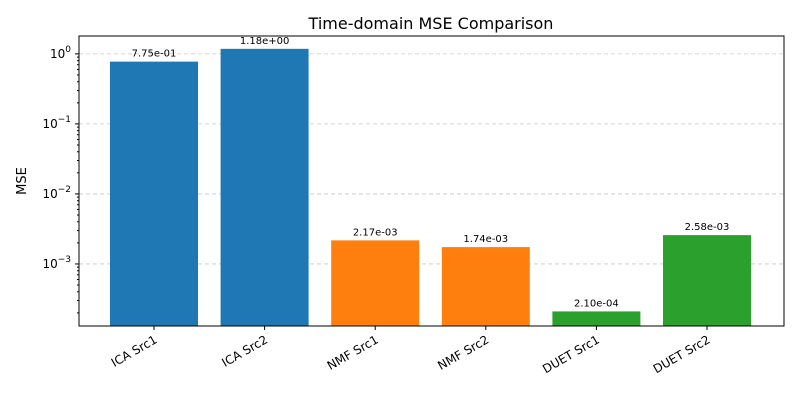  What do you see at coordinates (707, 227) in the screenshot?
I see `bar-value-label: 2.58e-03` at bounding box center [707, 227].